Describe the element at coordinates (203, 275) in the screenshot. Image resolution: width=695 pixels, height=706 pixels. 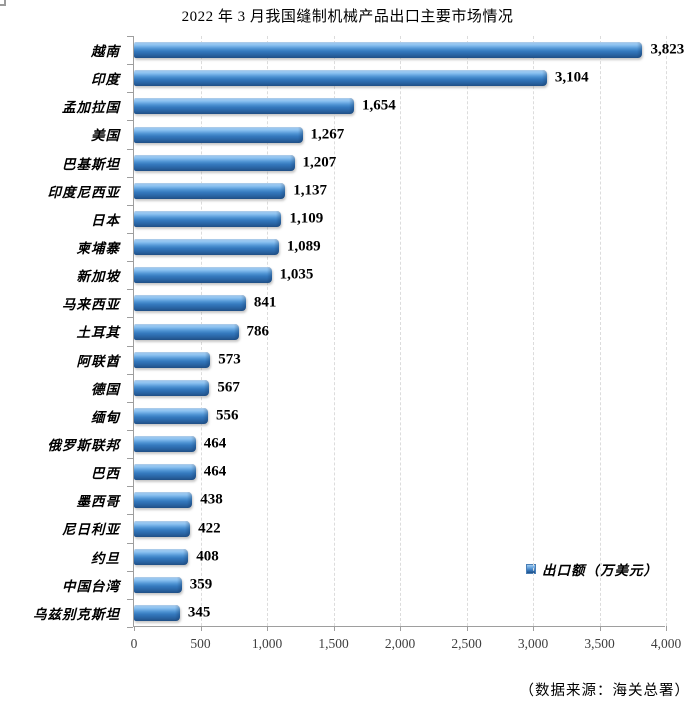
I see `bar-新加坡` at that location.